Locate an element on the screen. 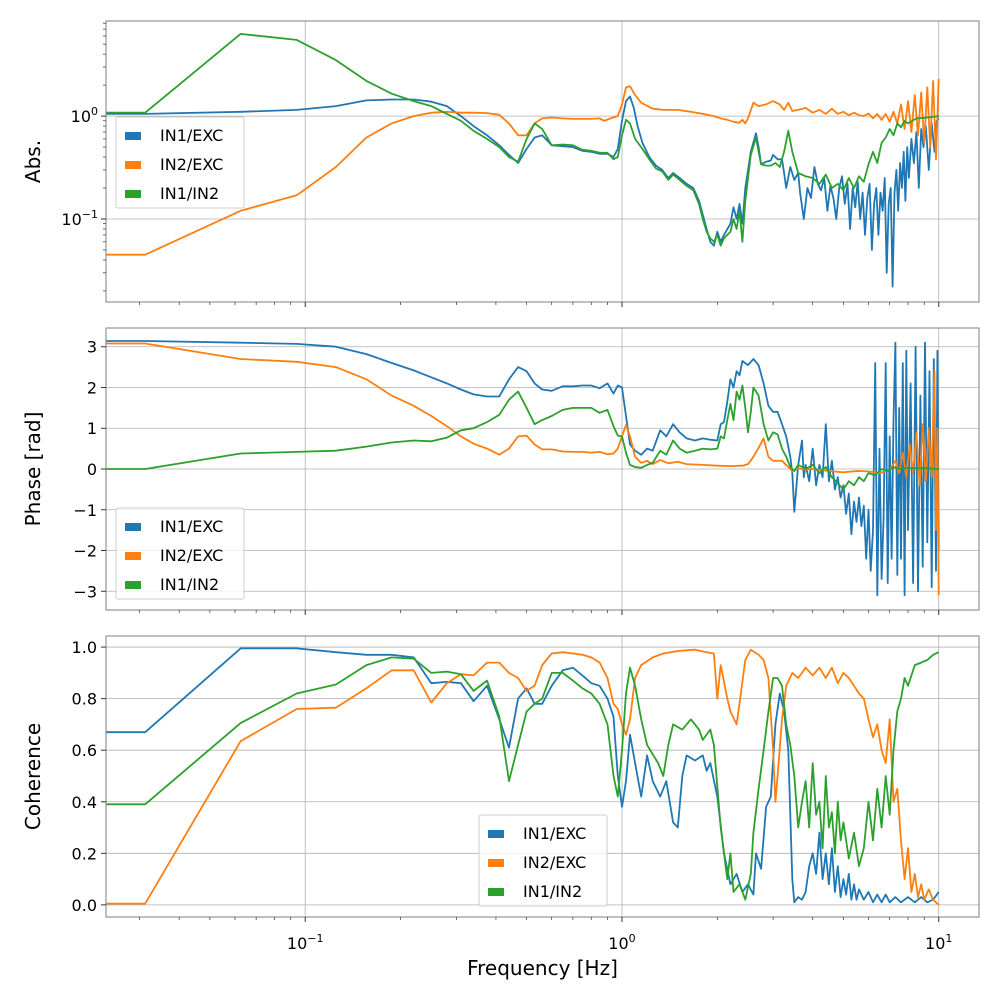  y-tick-label: −1 is located at coordinates (85, 510).